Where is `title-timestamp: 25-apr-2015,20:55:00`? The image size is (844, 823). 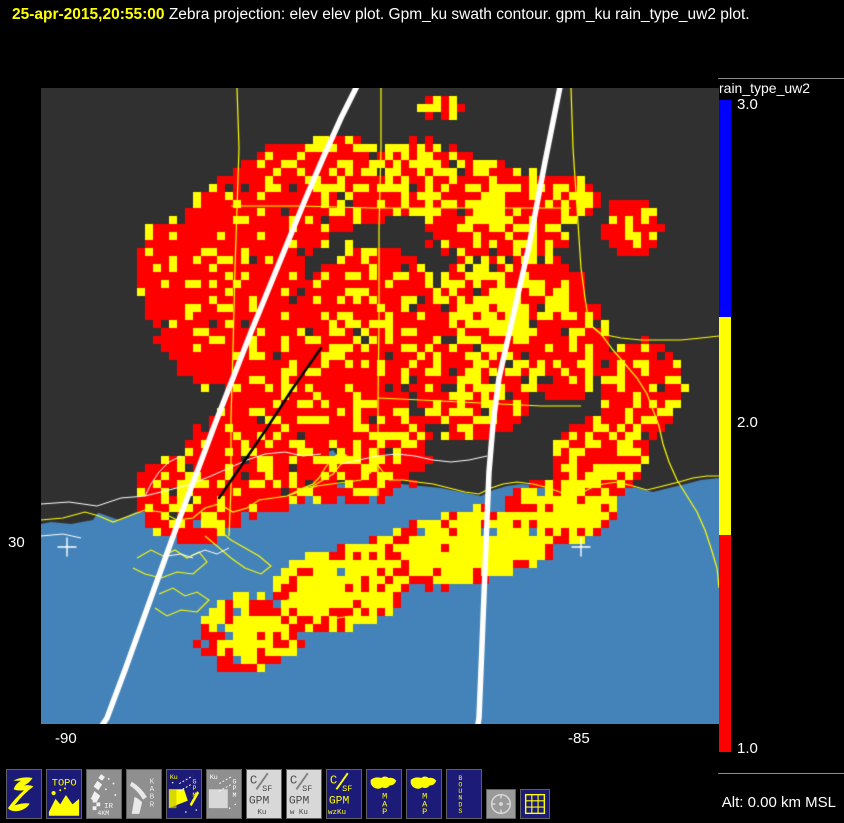 title-timestamp: 25-apr-2015,20:55:00 is located at coordinates (88, 14).